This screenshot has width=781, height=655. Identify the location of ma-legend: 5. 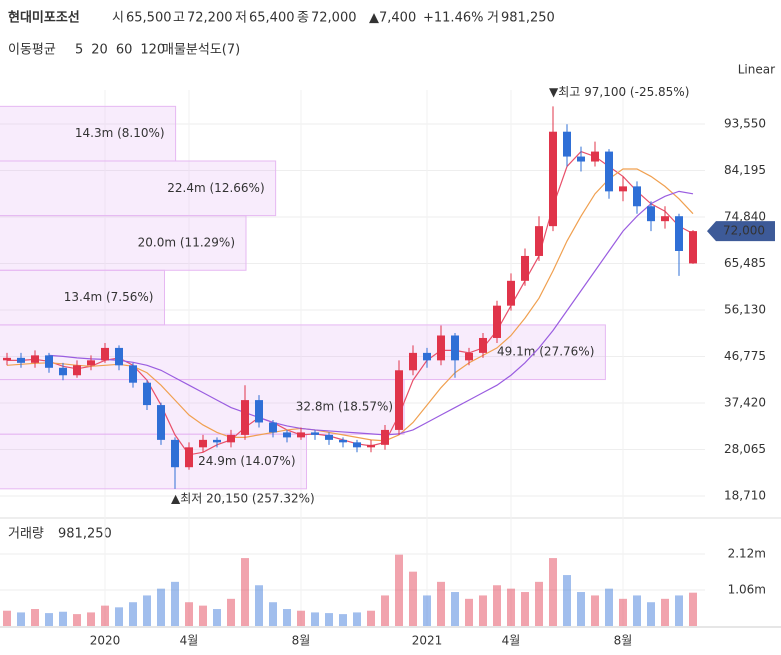
(79, 50).